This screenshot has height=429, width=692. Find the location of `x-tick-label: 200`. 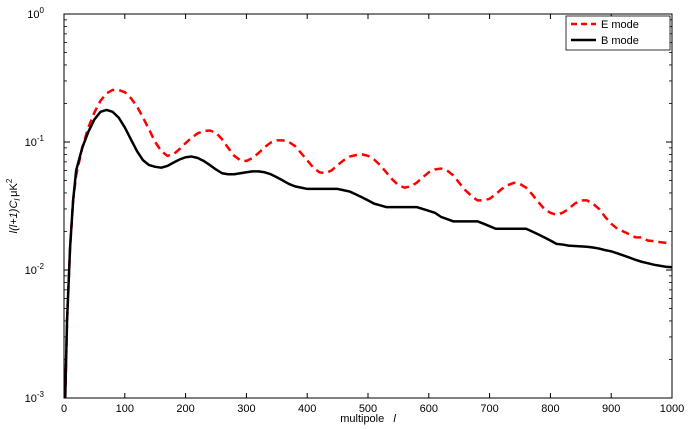

x-tick-label: 200 is located at coordinates (185, 409).